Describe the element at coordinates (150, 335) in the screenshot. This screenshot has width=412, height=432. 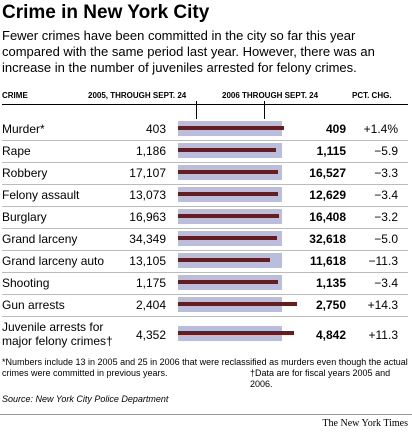
I see `value-label: 4,352` at that location.